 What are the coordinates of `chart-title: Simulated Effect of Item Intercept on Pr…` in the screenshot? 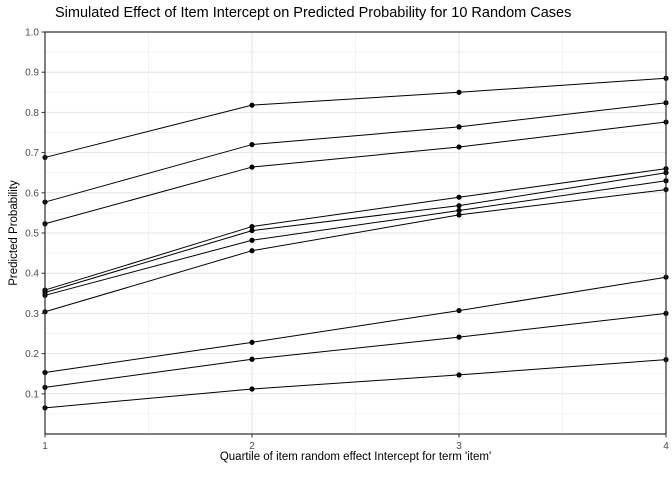 It's located at (313, 13).